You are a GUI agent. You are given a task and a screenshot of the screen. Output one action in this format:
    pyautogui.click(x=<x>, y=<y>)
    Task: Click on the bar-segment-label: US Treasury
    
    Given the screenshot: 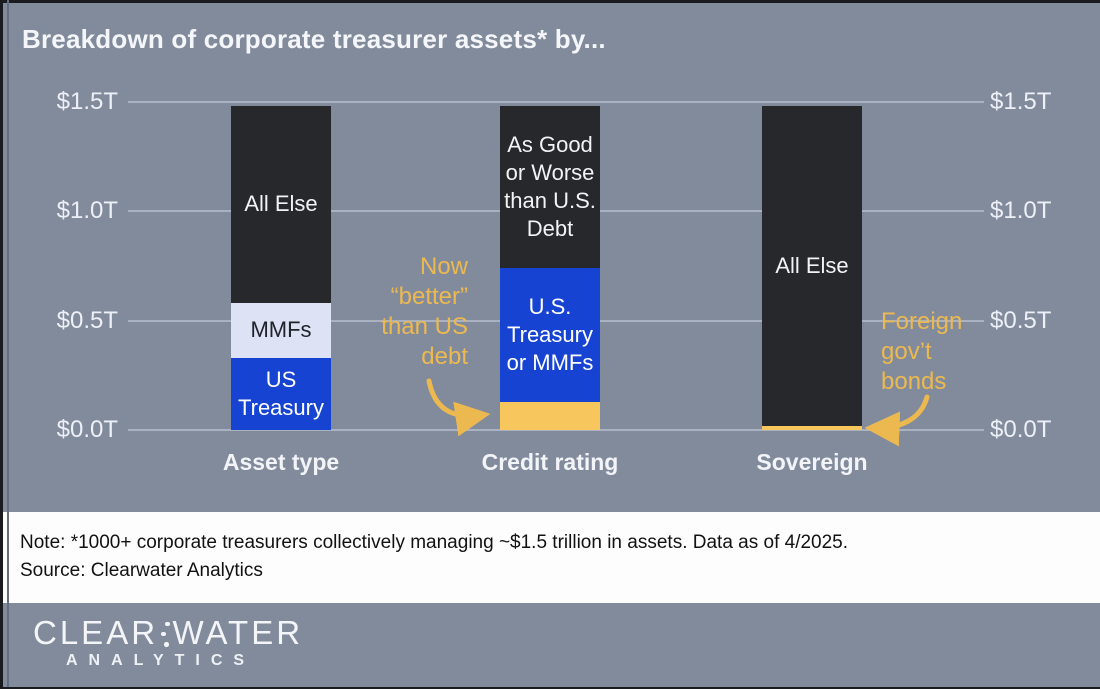 What is the action you would take?
    pyautogui.click(x=281, y=393)
    